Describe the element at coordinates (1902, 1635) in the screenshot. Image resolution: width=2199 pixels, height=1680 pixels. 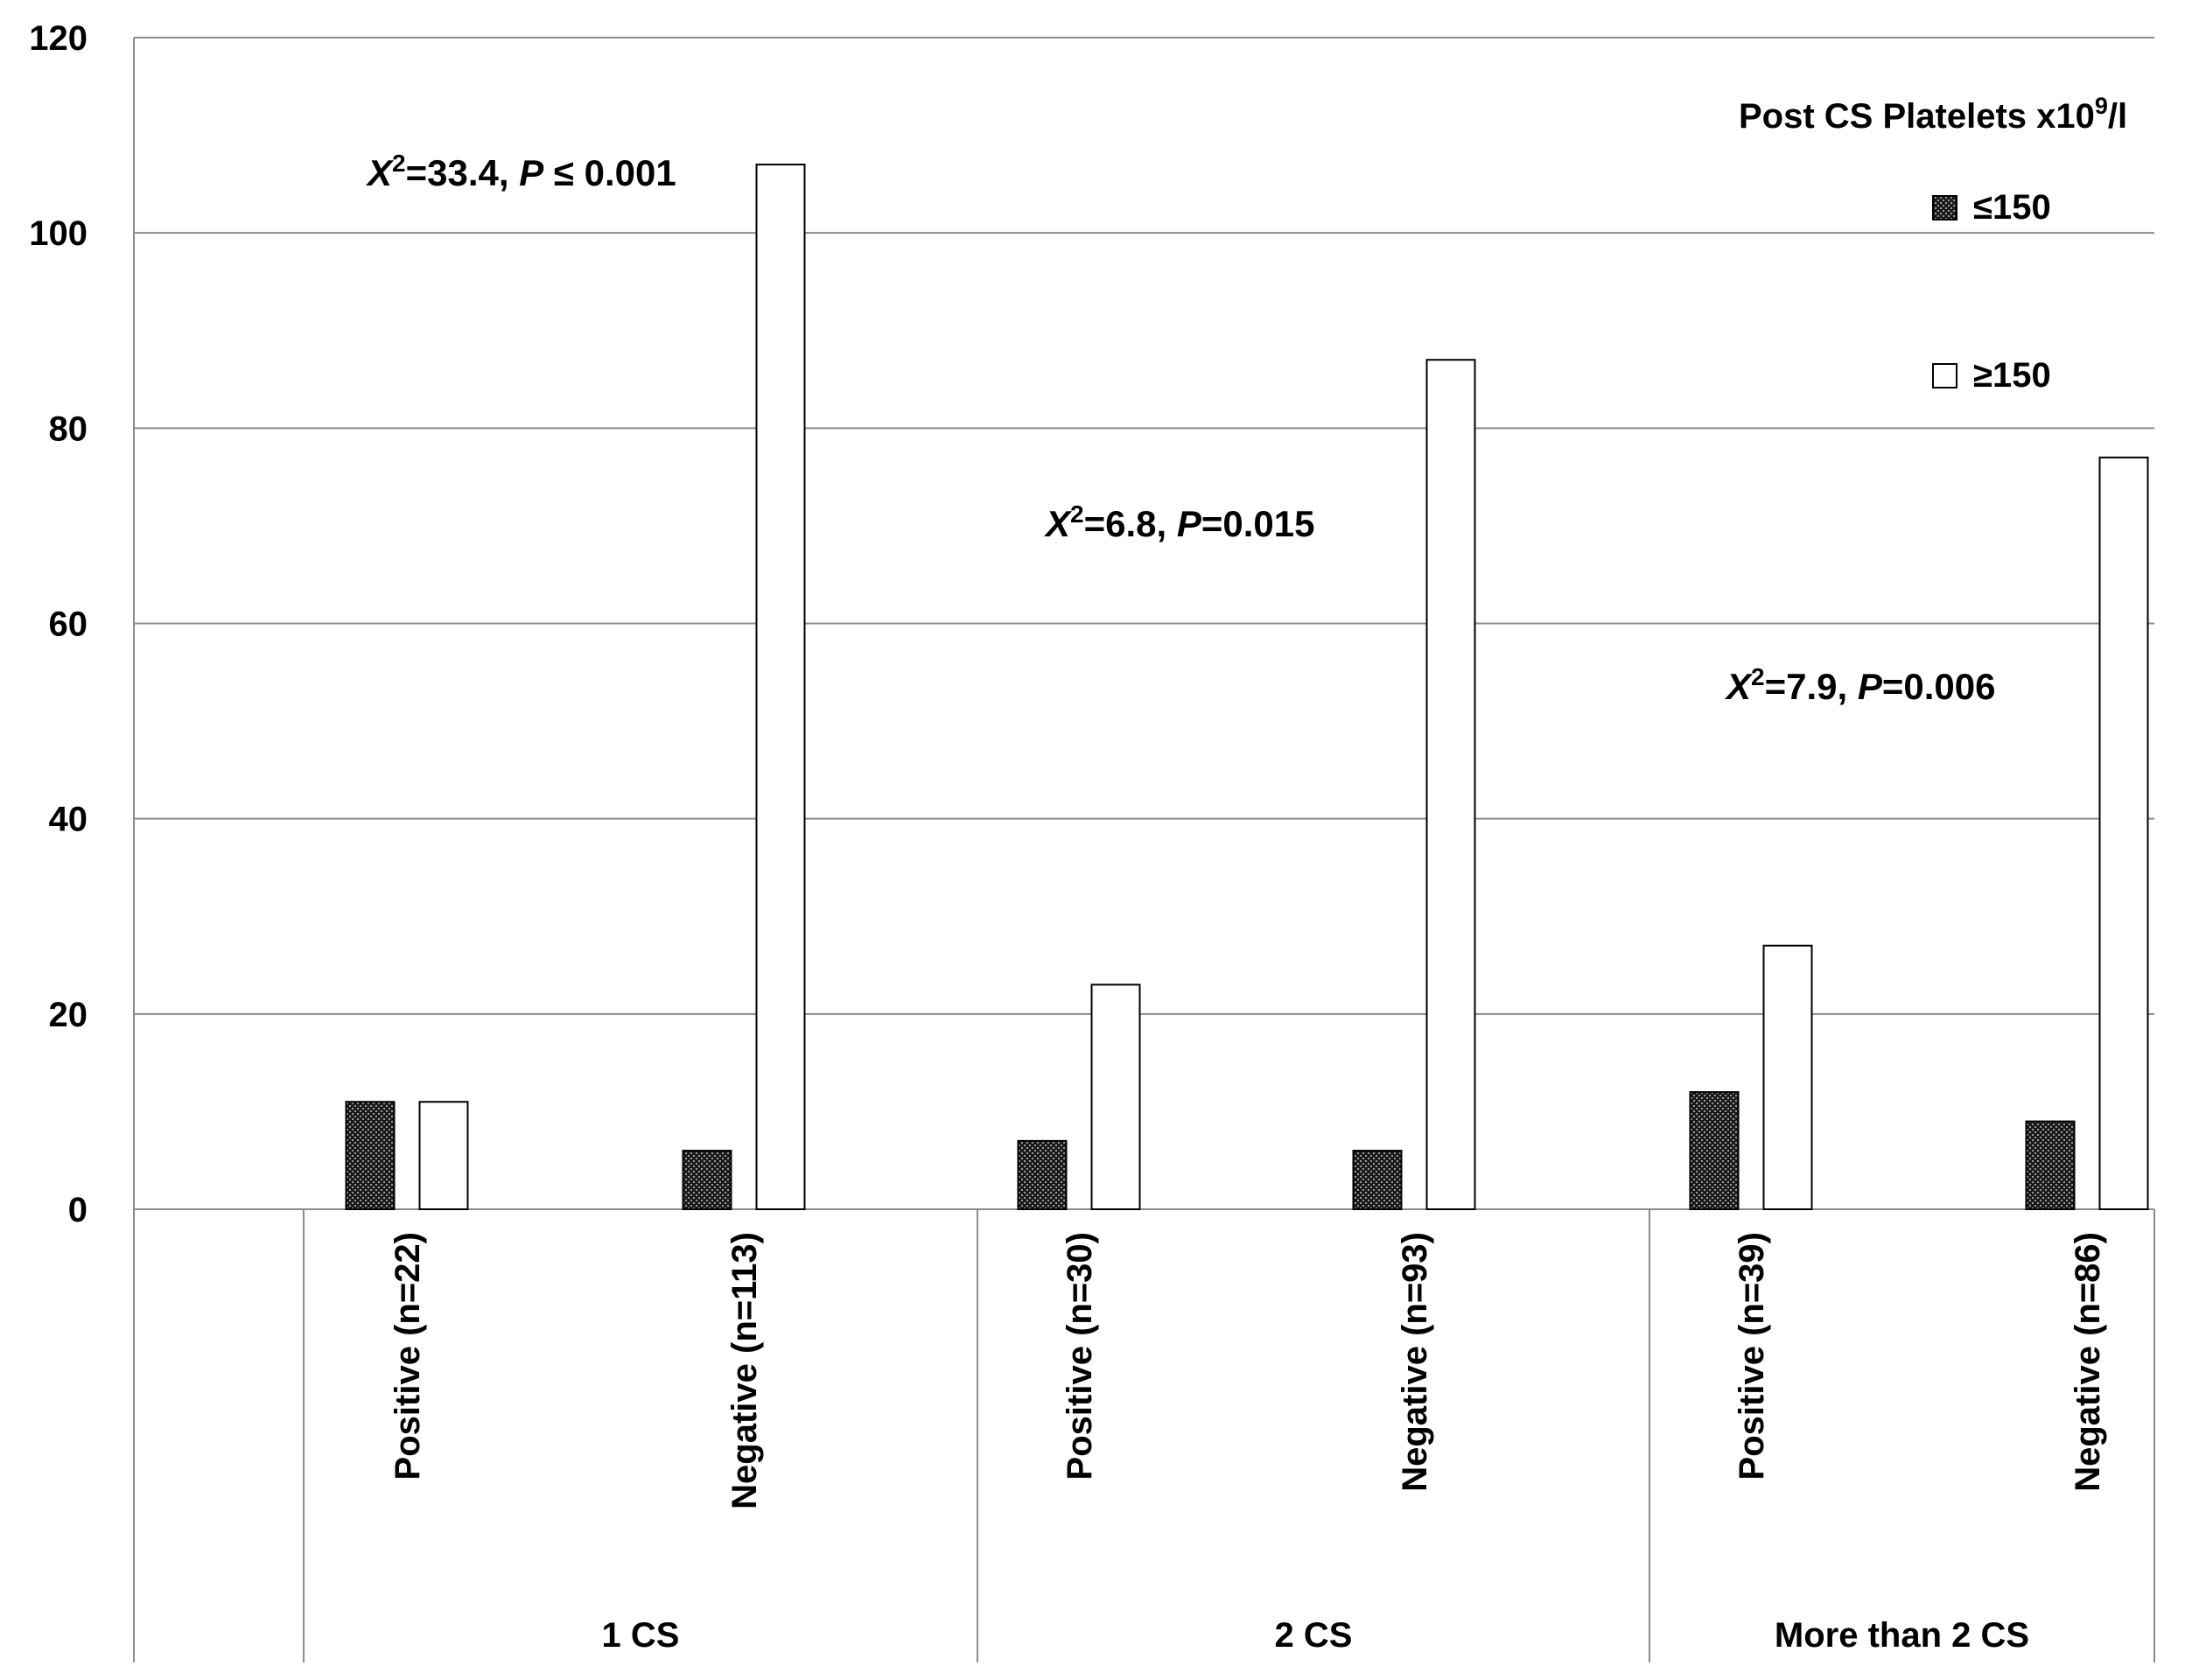
I see `group-label: More than 2 CS` at that location.